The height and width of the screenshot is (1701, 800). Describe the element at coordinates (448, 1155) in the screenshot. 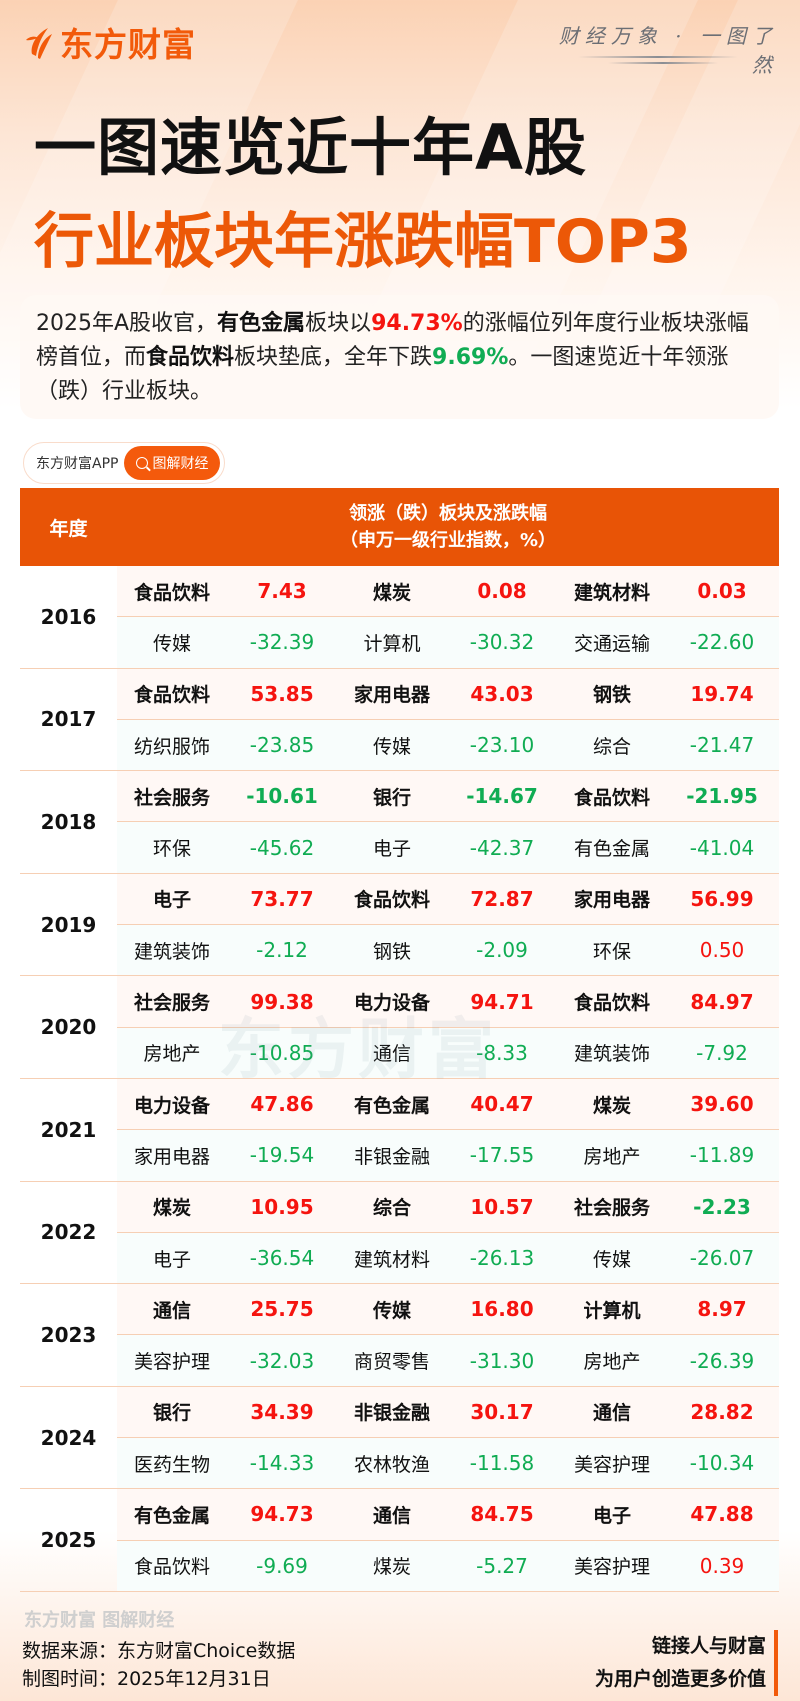

I see `lagging-row: 家用电器 -19.54 非银金融 -17.55 房地产 -11.89` at that location.